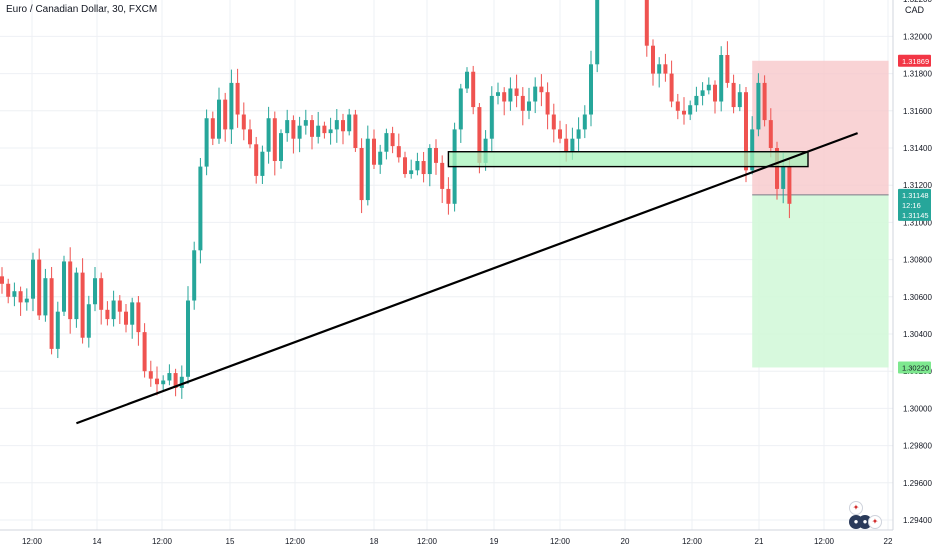 This screenshot has height=550, width=932. I want to click on price-tick-label: 1.31400, so click(917, 148).